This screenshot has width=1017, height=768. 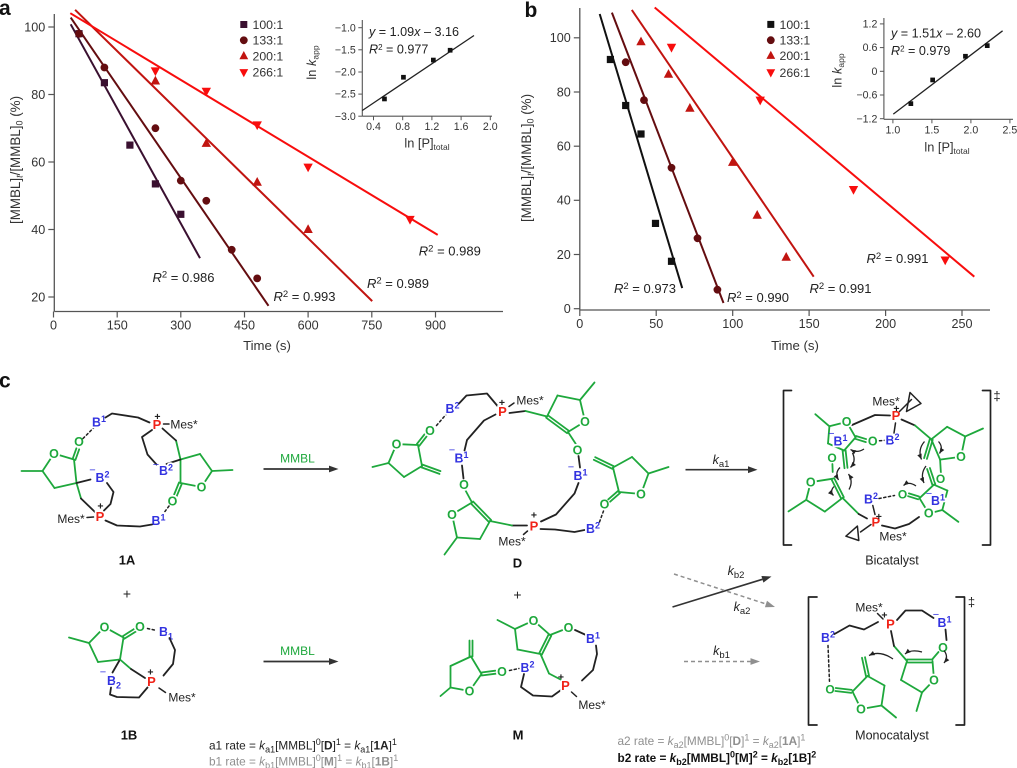 I want to click on svg-text:a2 rate = ka2[MMBL]0[D]1 = ka2: a2 rate = ka2[MMBL]0[D]1 = ka2[1A]1, so click(x=712, y=742).